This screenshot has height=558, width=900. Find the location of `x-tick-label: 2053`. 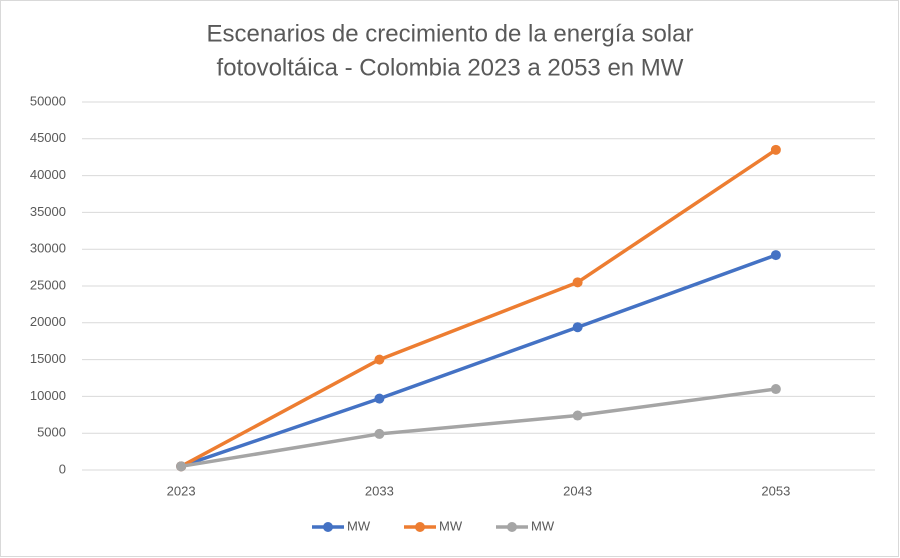

x-tick-label: 2053 is located at coordinates (775, 490).